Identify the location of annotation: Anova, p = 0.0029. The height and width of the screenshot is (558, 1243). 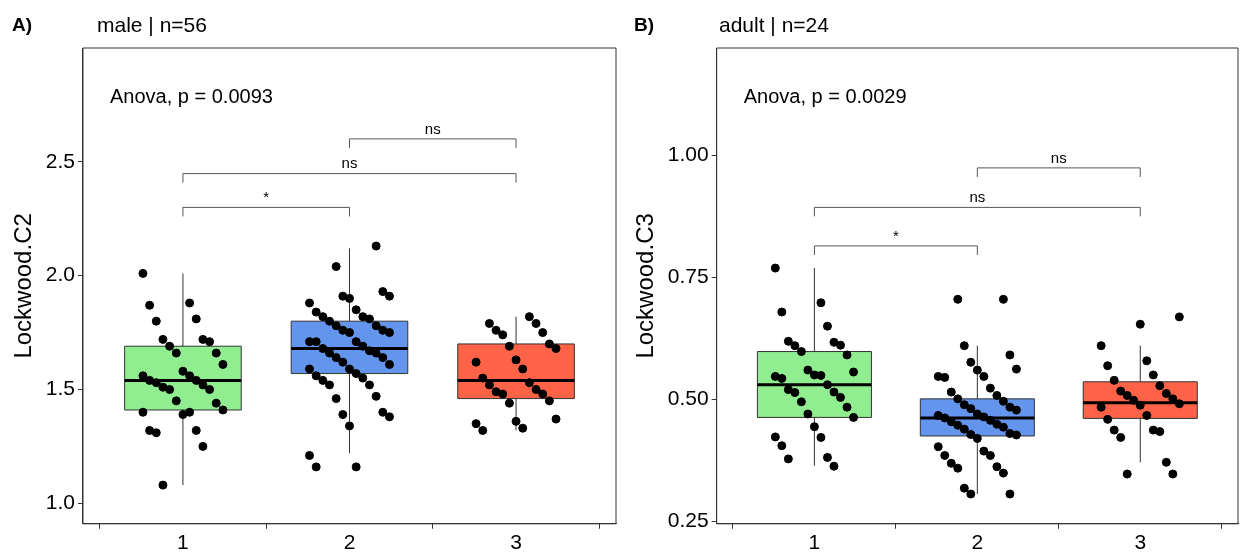
(825, 95).